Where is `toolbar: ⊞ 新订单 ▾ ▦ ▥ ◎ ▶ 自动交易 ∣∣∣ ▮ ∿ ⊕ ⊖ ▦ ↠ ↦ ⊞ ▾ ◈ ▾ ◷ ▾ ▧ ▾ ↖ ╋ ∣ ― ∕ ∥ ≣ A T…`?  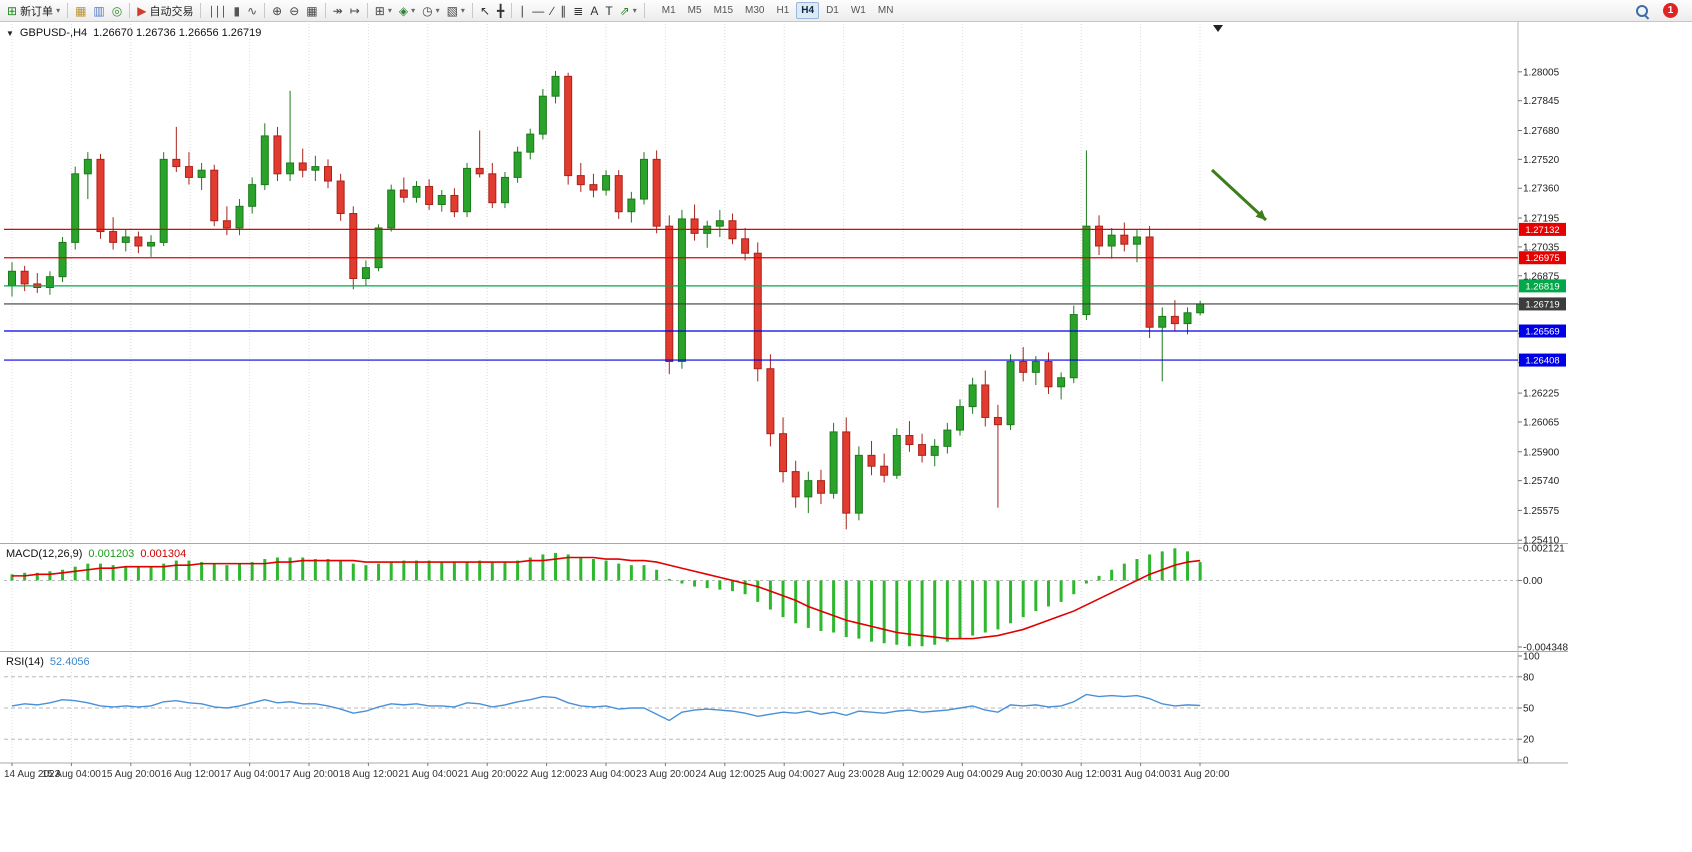
toolbar: ⊞ 新订单 ▾ ▦ ▥ ◎ ▶ 自动交易 ∣∣∣ ▮ ∿ ⊕ ⊖ ▦ ↠ ↦ ⊞ ▾ ◈ ▾ ◷ ▾ ▧ ▾ ↖ ╋ ∣ ― ∕ ∥ ≣ A T… is located at coordinates (846, 11).